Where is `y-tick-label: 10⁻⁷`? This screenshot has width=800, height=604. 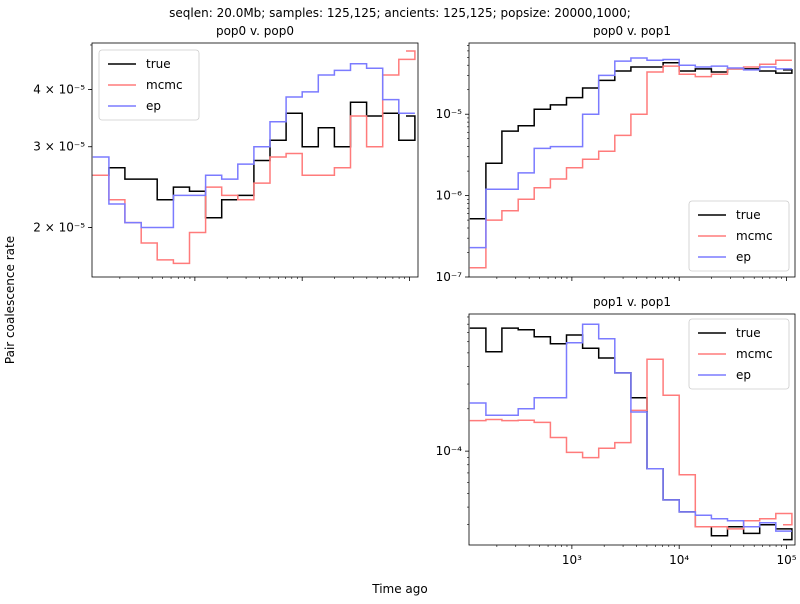 y-tick-label: 10⁻⁷ is located at coordinates (449, 277).